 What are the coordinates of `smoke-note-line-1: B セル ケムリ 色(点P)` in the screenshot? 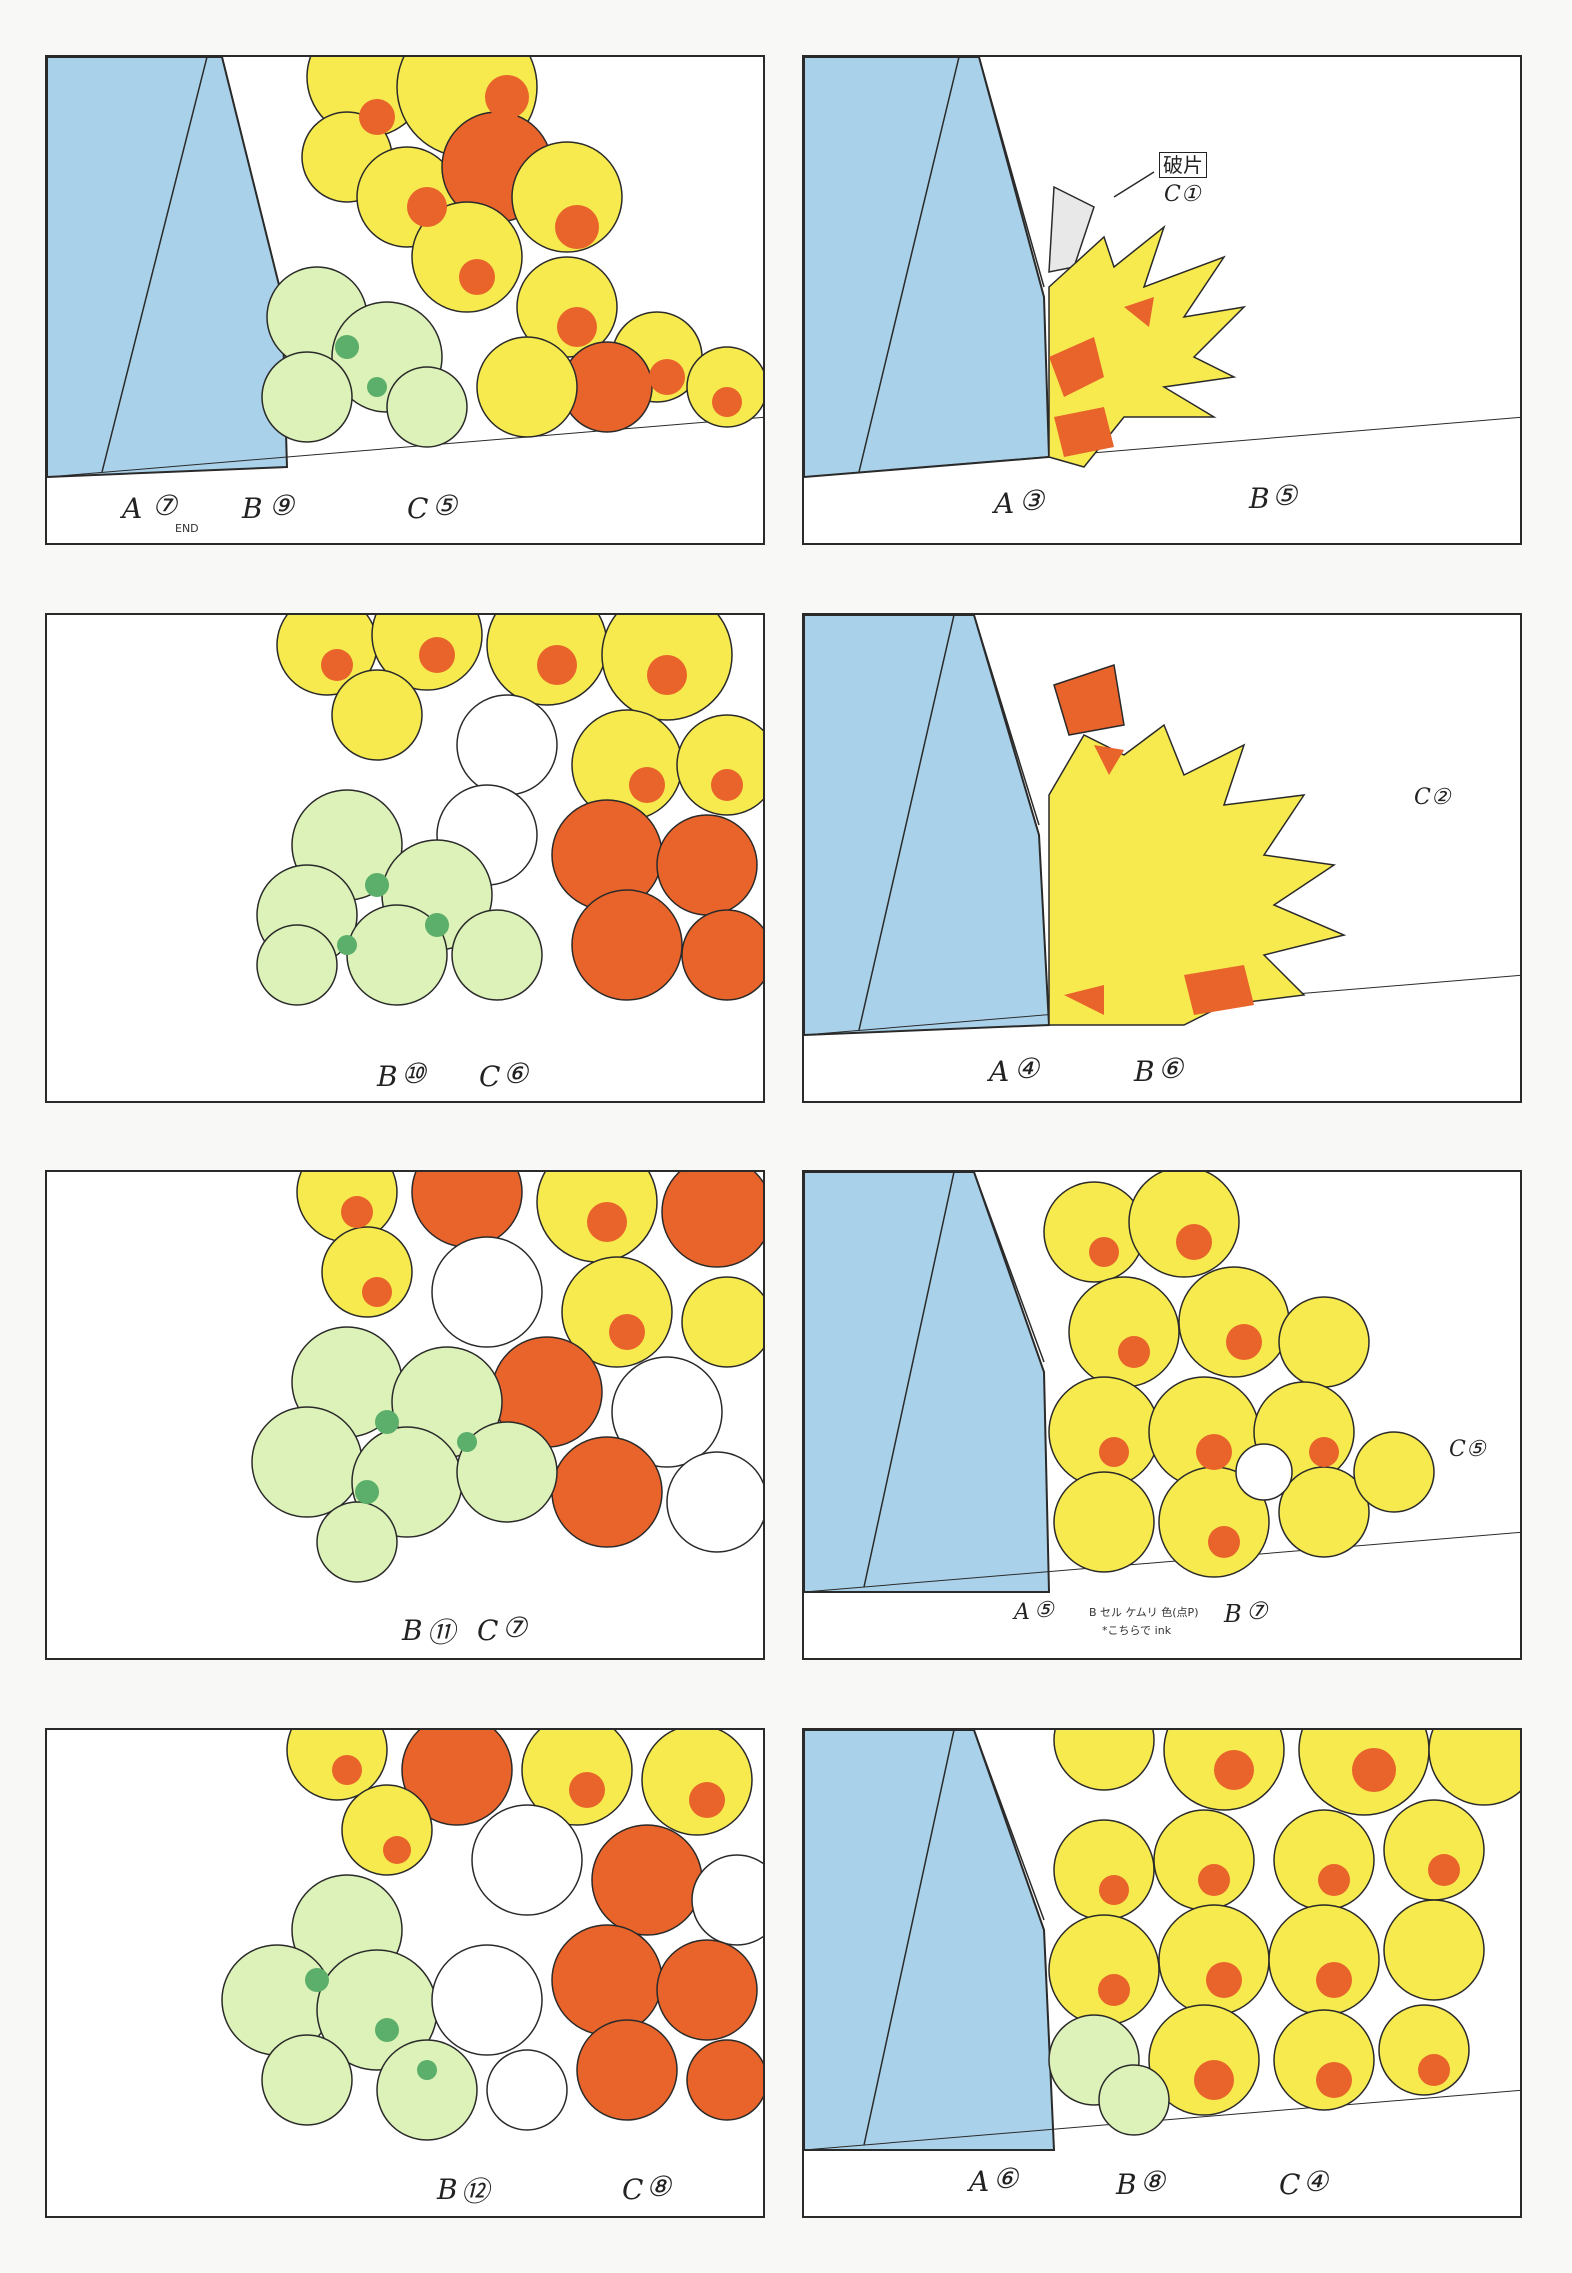 It's located at (1144, 1612).